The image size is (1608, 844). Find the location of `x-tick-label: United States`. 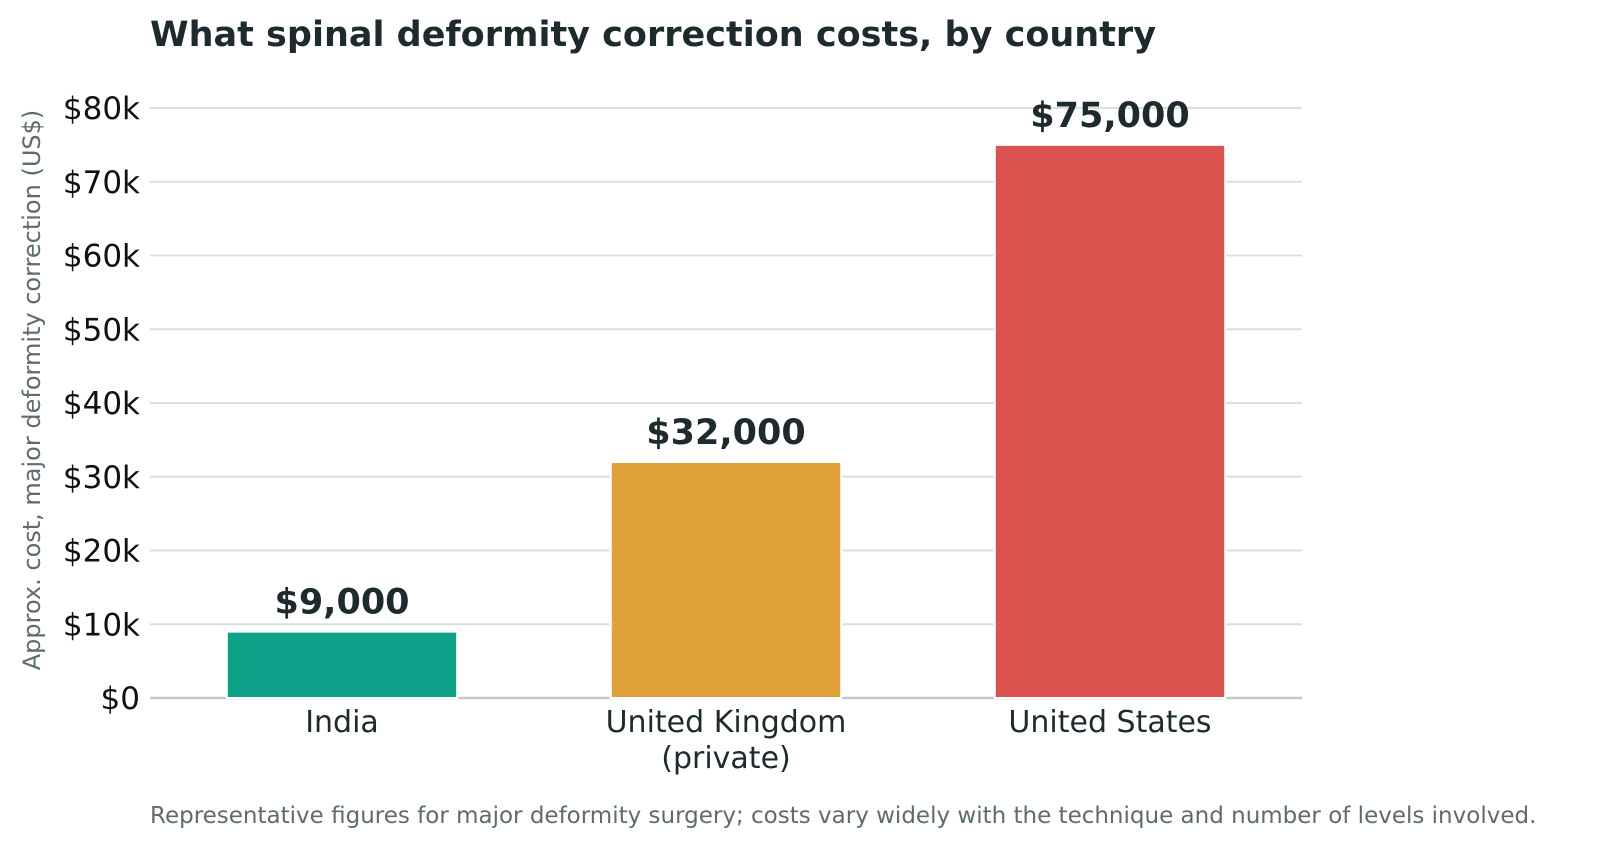

x-tick-label: United States is located at coordinates (1109, 722).